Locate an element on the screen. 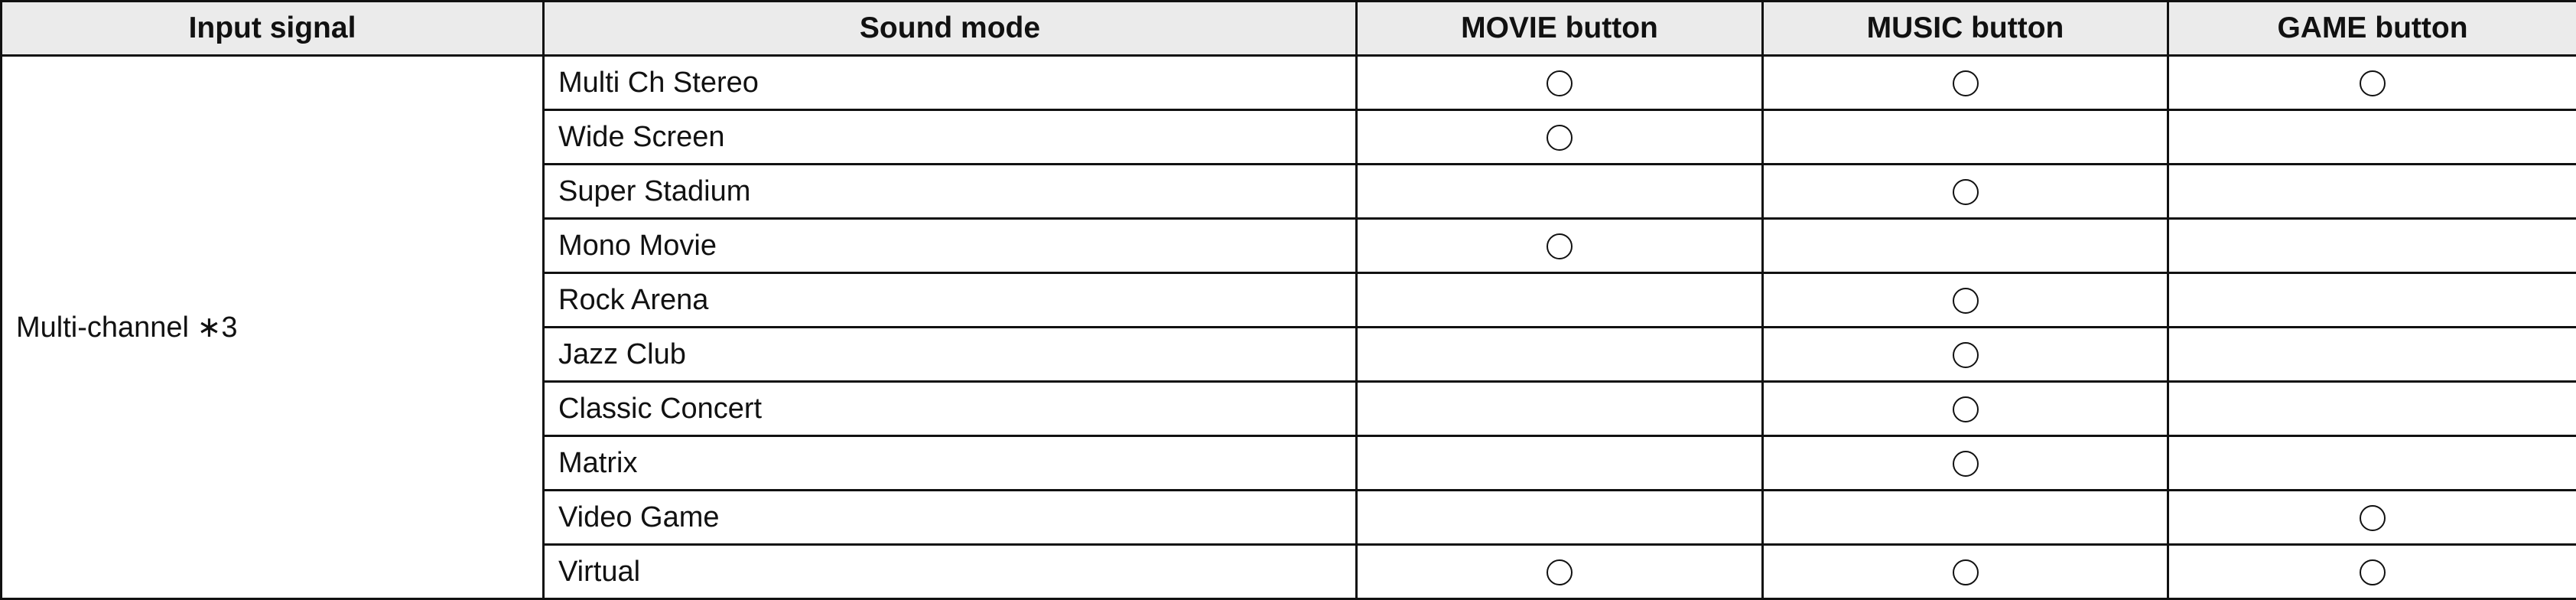 The width and height of the screenshot is (2576, 600). header-music-button: MUSIC button is located at coordinates (1965, 29).